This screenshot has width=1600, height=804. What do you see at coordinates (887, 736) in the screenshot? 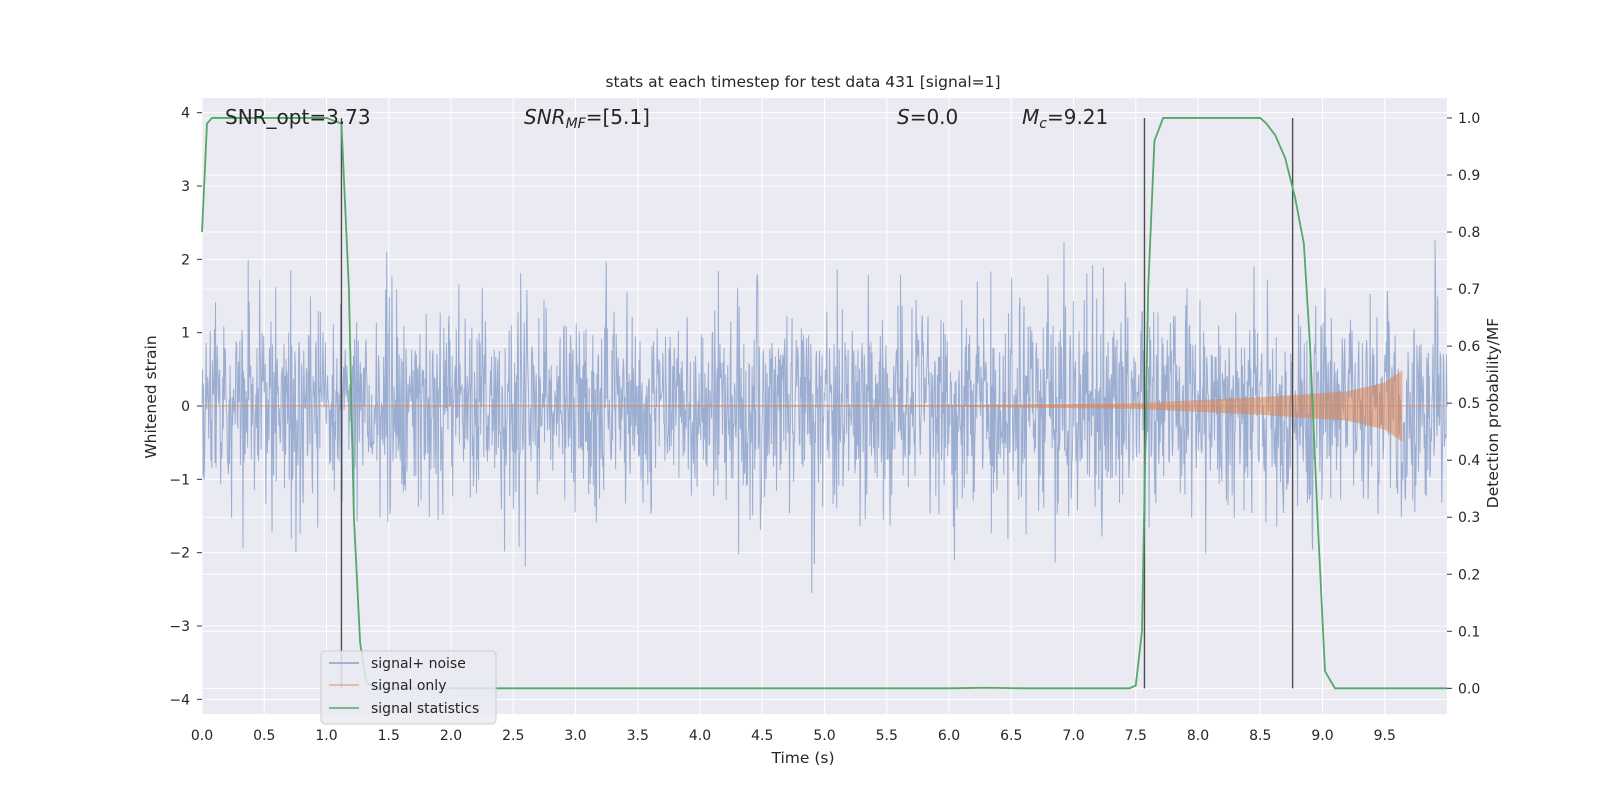
I see `x-tick-label: 5.5` at bounding box center [887, 736].